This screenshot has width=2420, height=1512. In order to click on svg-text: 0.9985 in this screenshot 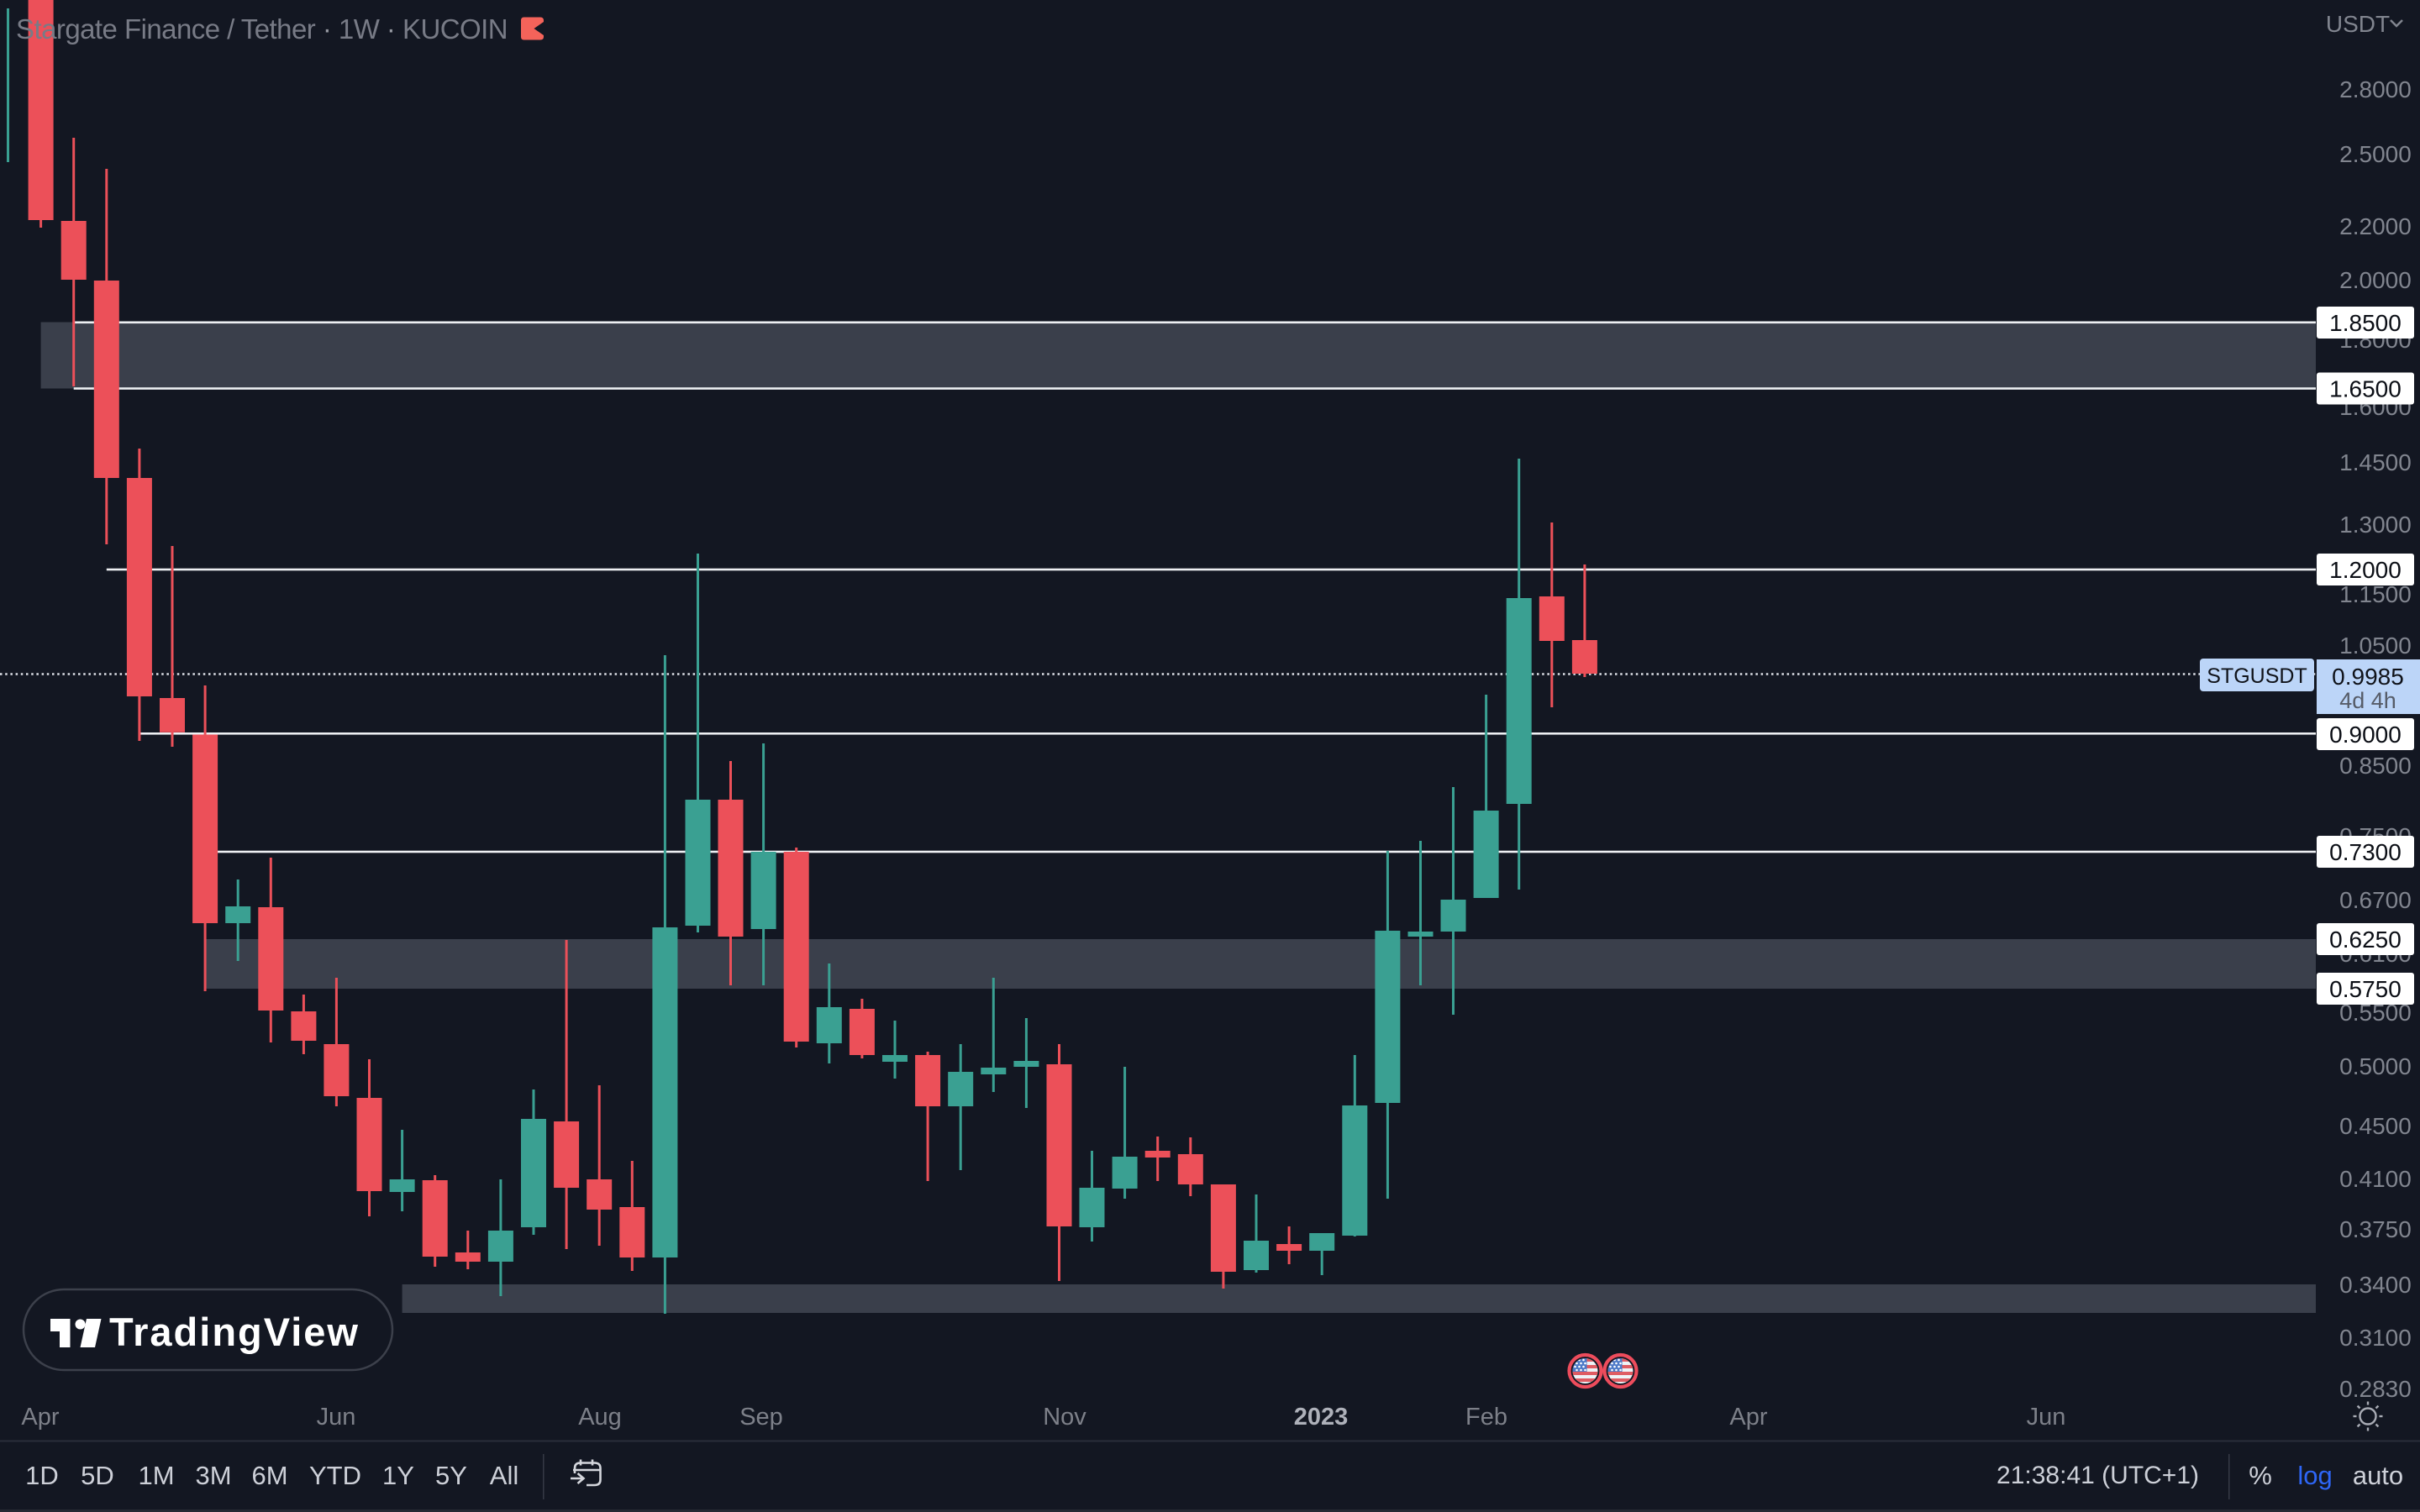, I will do `click(2368, 677)`.